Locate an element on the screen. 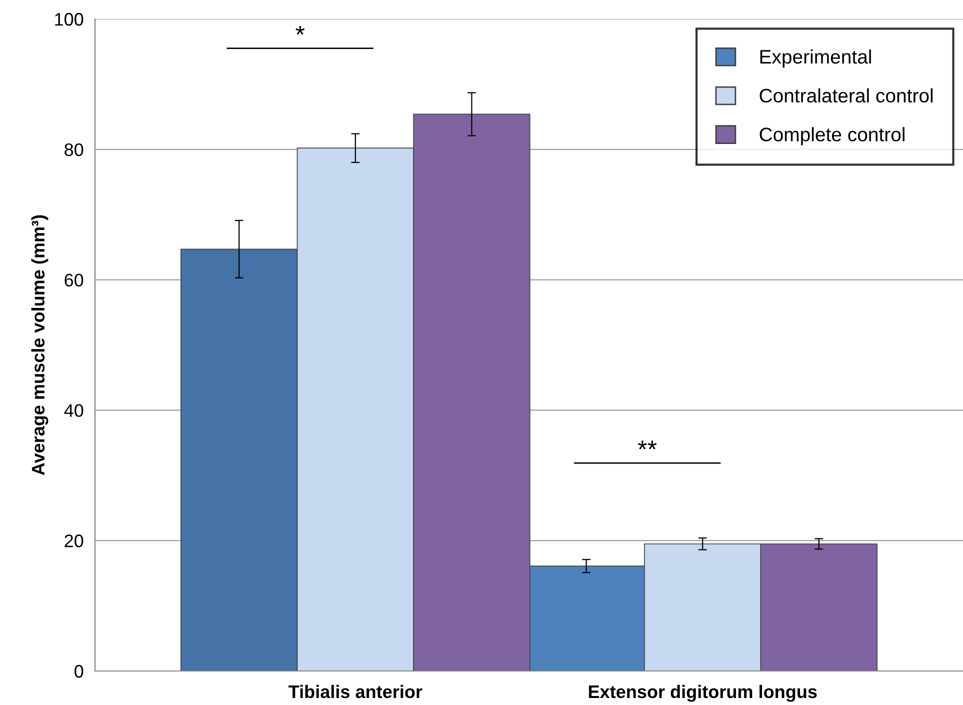 The width and height of the screenshot is (963, 705). legend-label: Experimental is located at coordinates (815, 58).